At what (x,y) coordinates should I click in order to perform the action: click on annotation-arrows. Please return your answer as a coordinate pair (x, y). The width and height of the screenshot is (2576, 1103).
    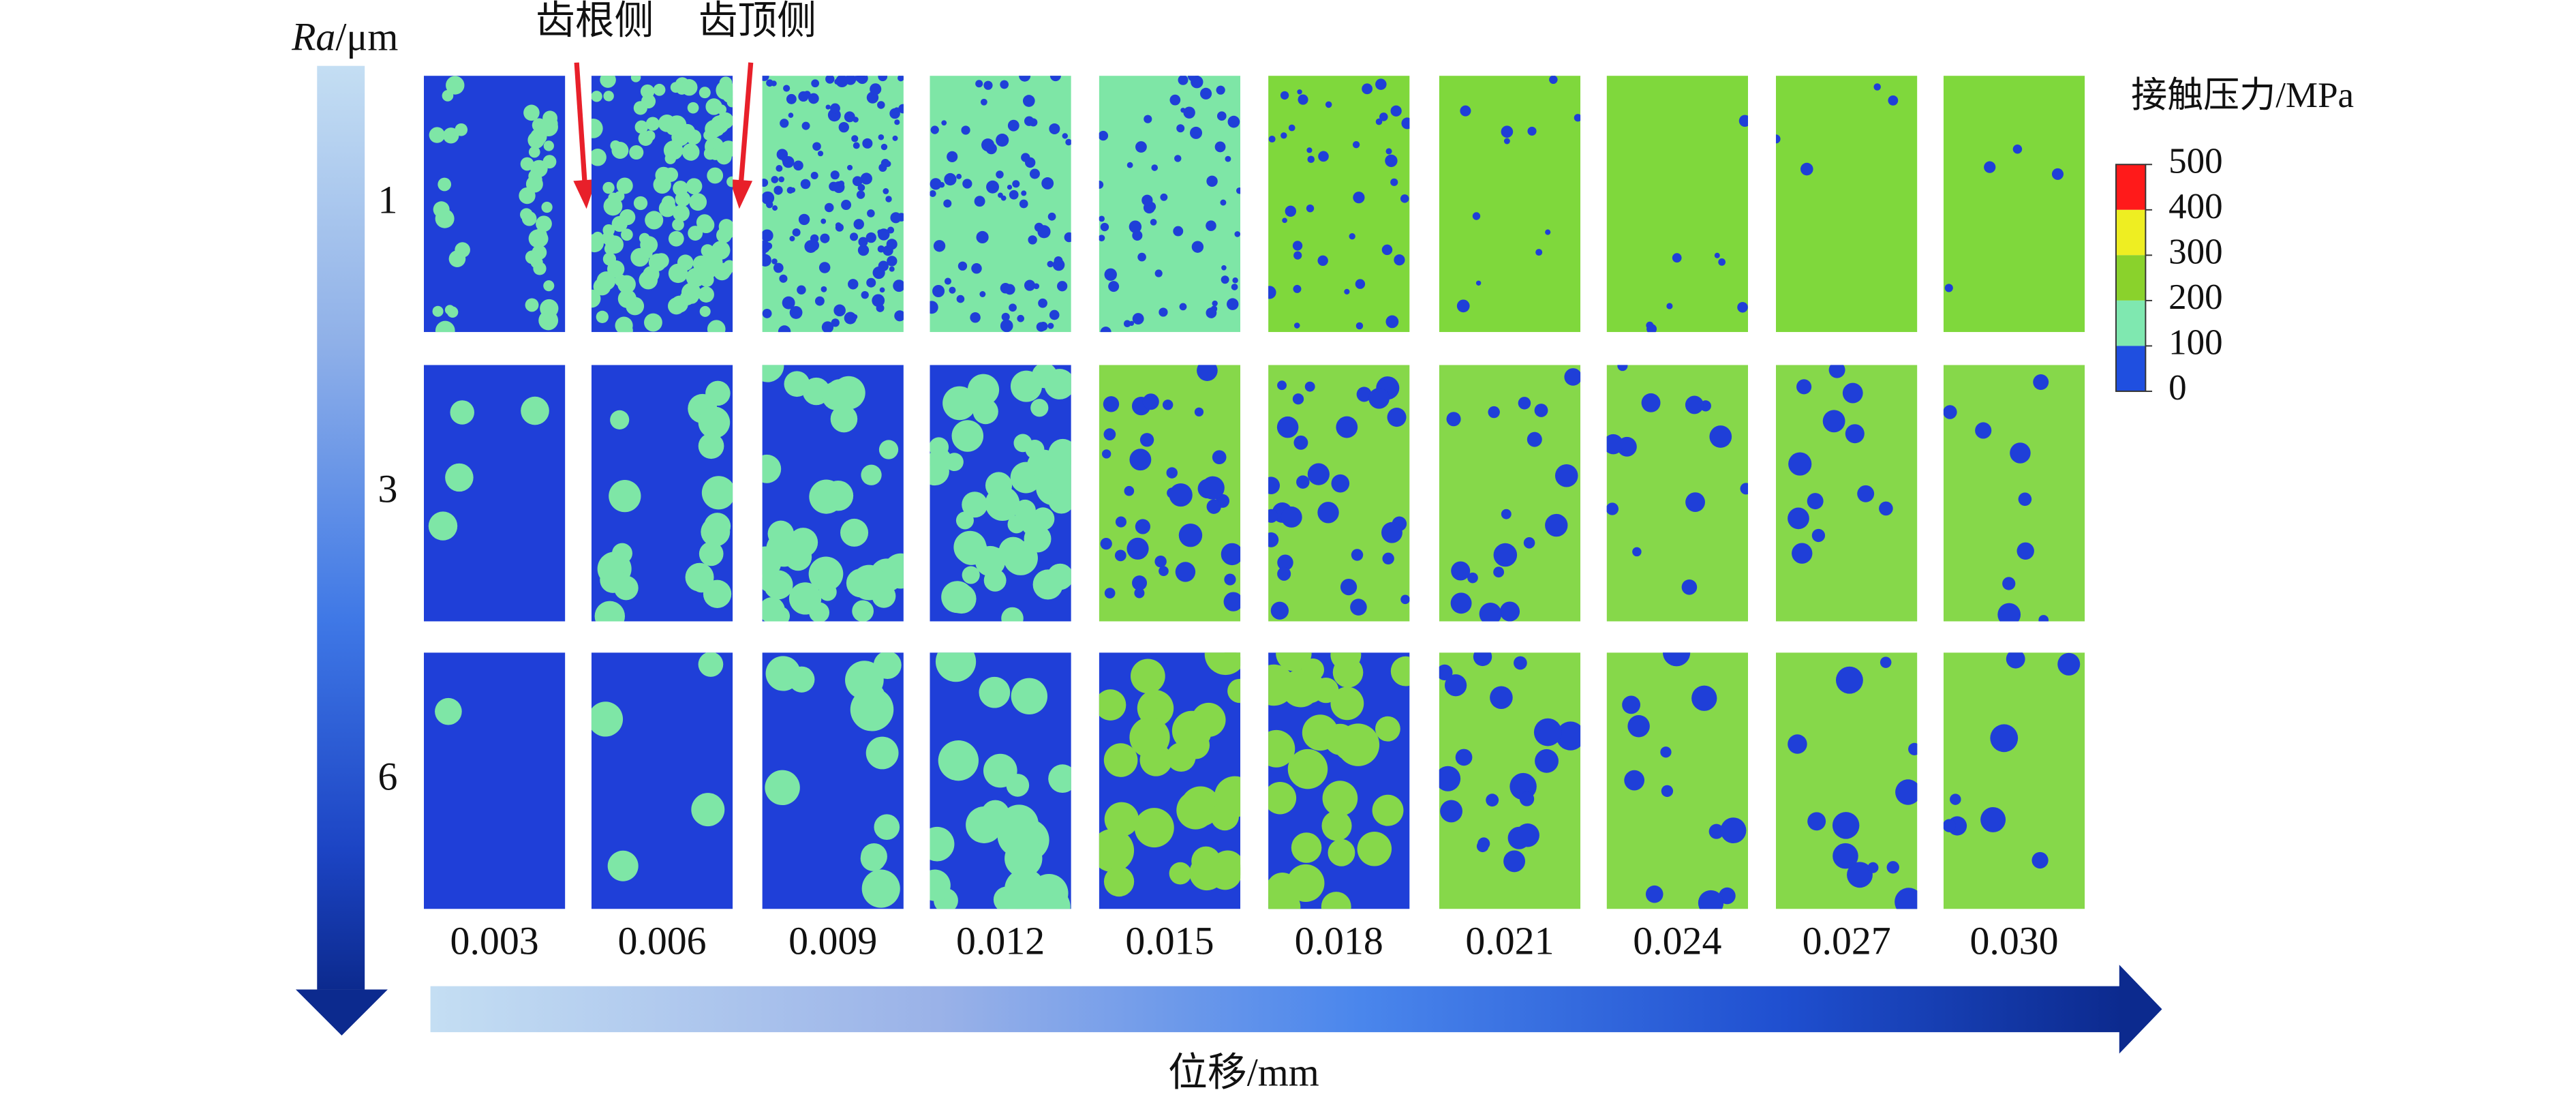
    Looking at the image, I should click on (663, 135).